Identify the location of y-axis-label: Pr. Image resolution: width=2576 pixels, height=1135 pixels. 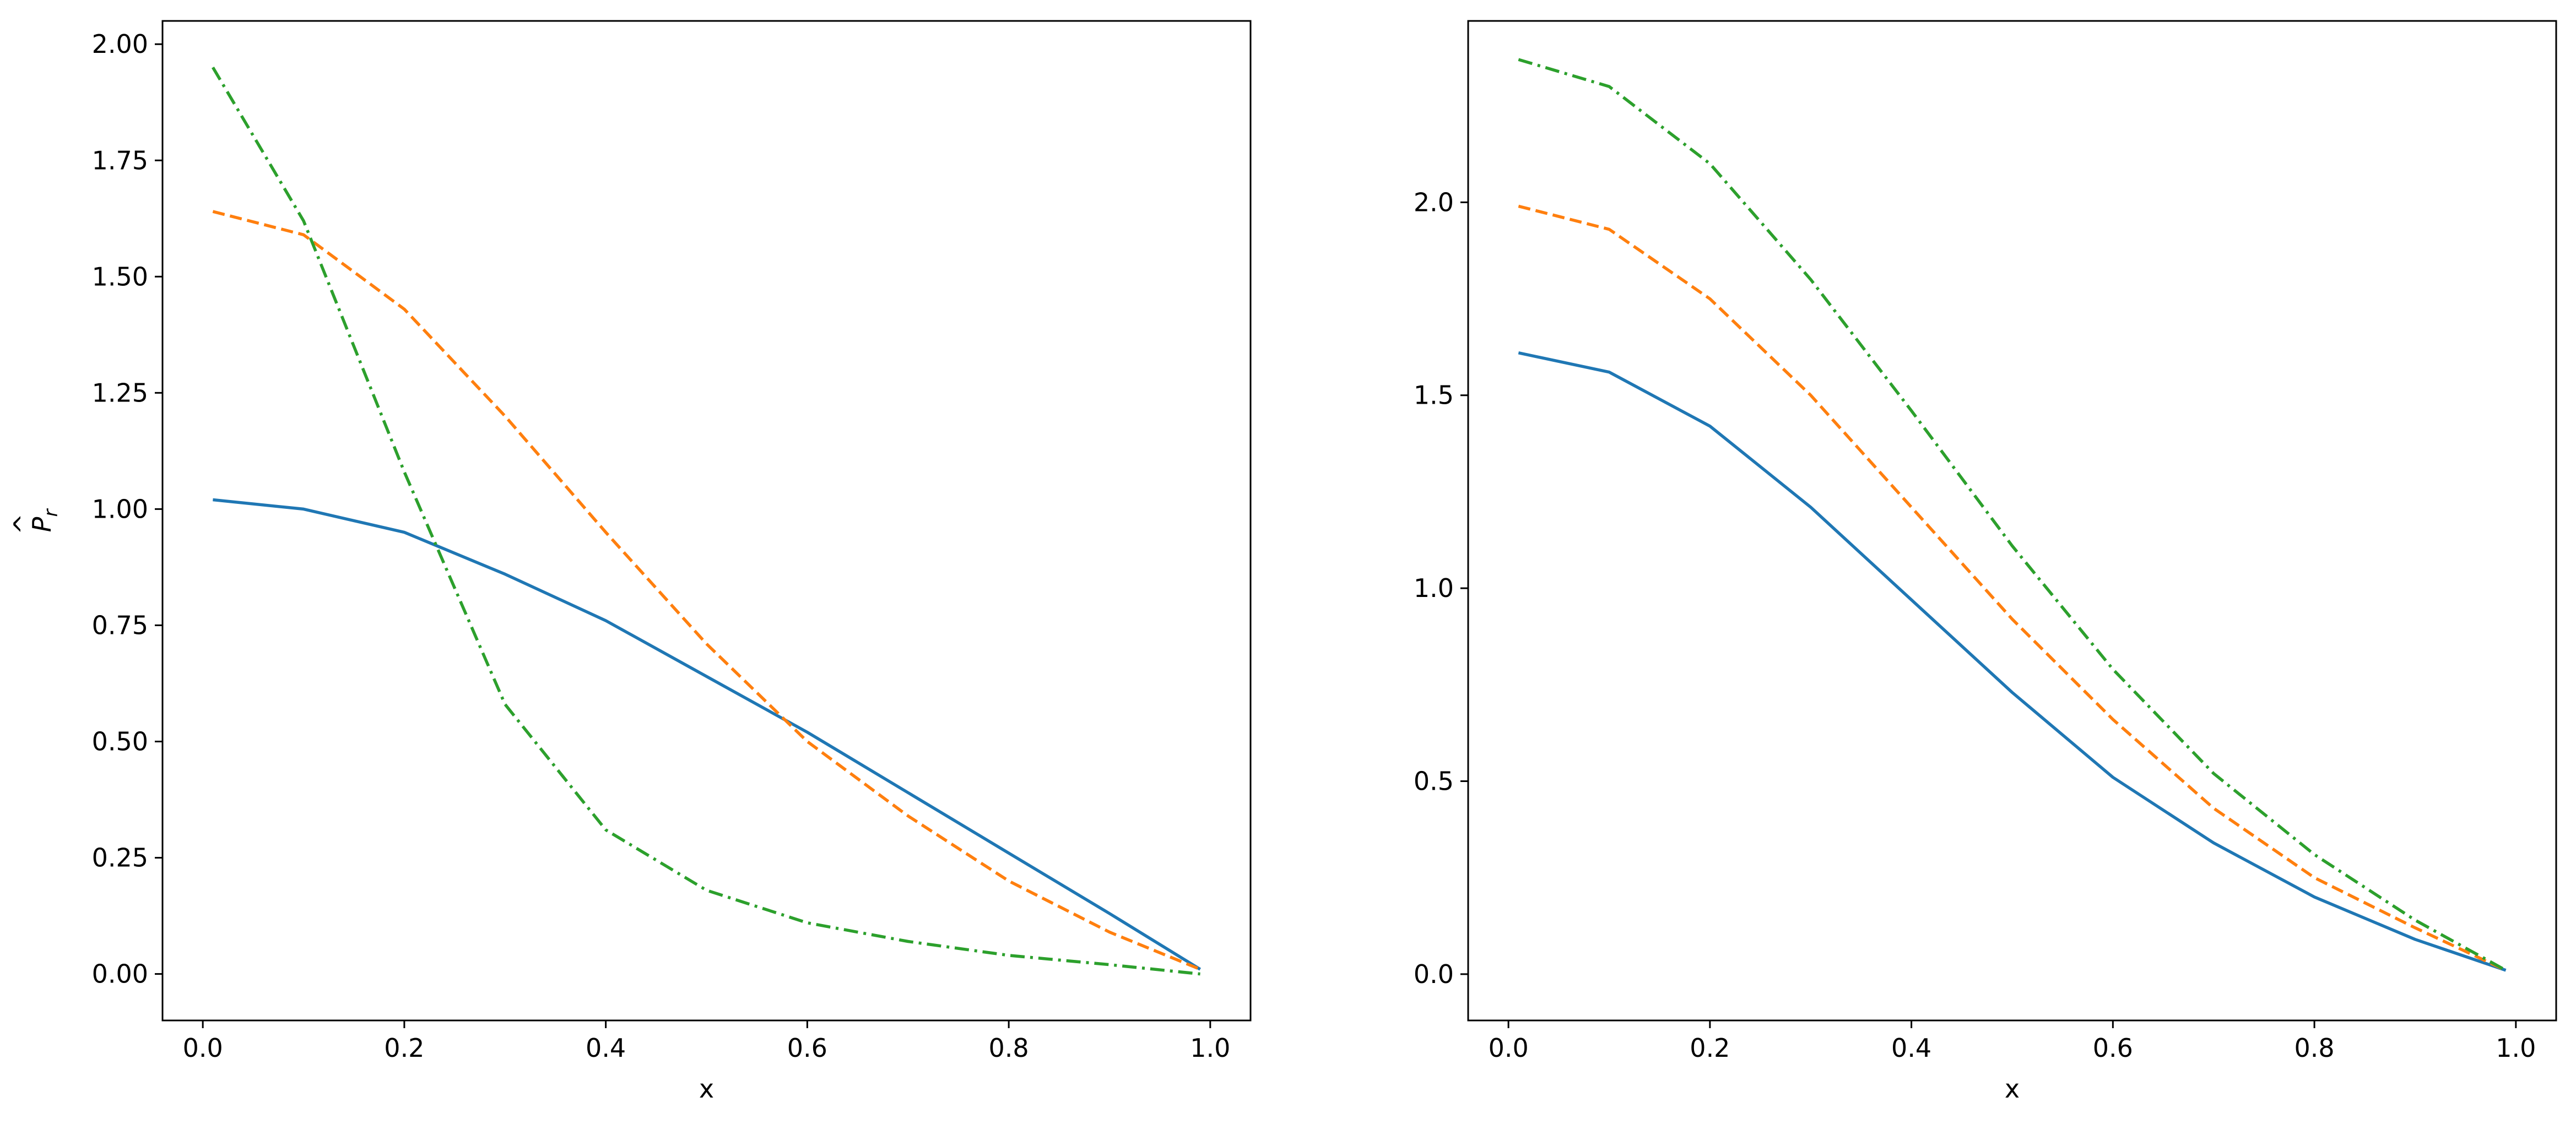
(45, 520).